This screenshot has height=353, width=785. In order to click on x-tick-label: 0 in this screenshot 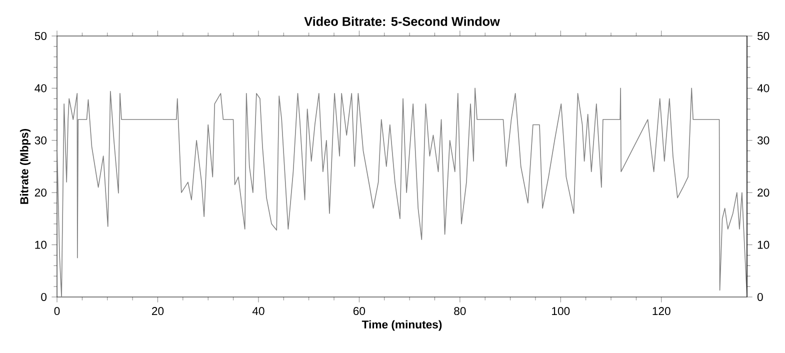, I will do `click(57, 311)`.